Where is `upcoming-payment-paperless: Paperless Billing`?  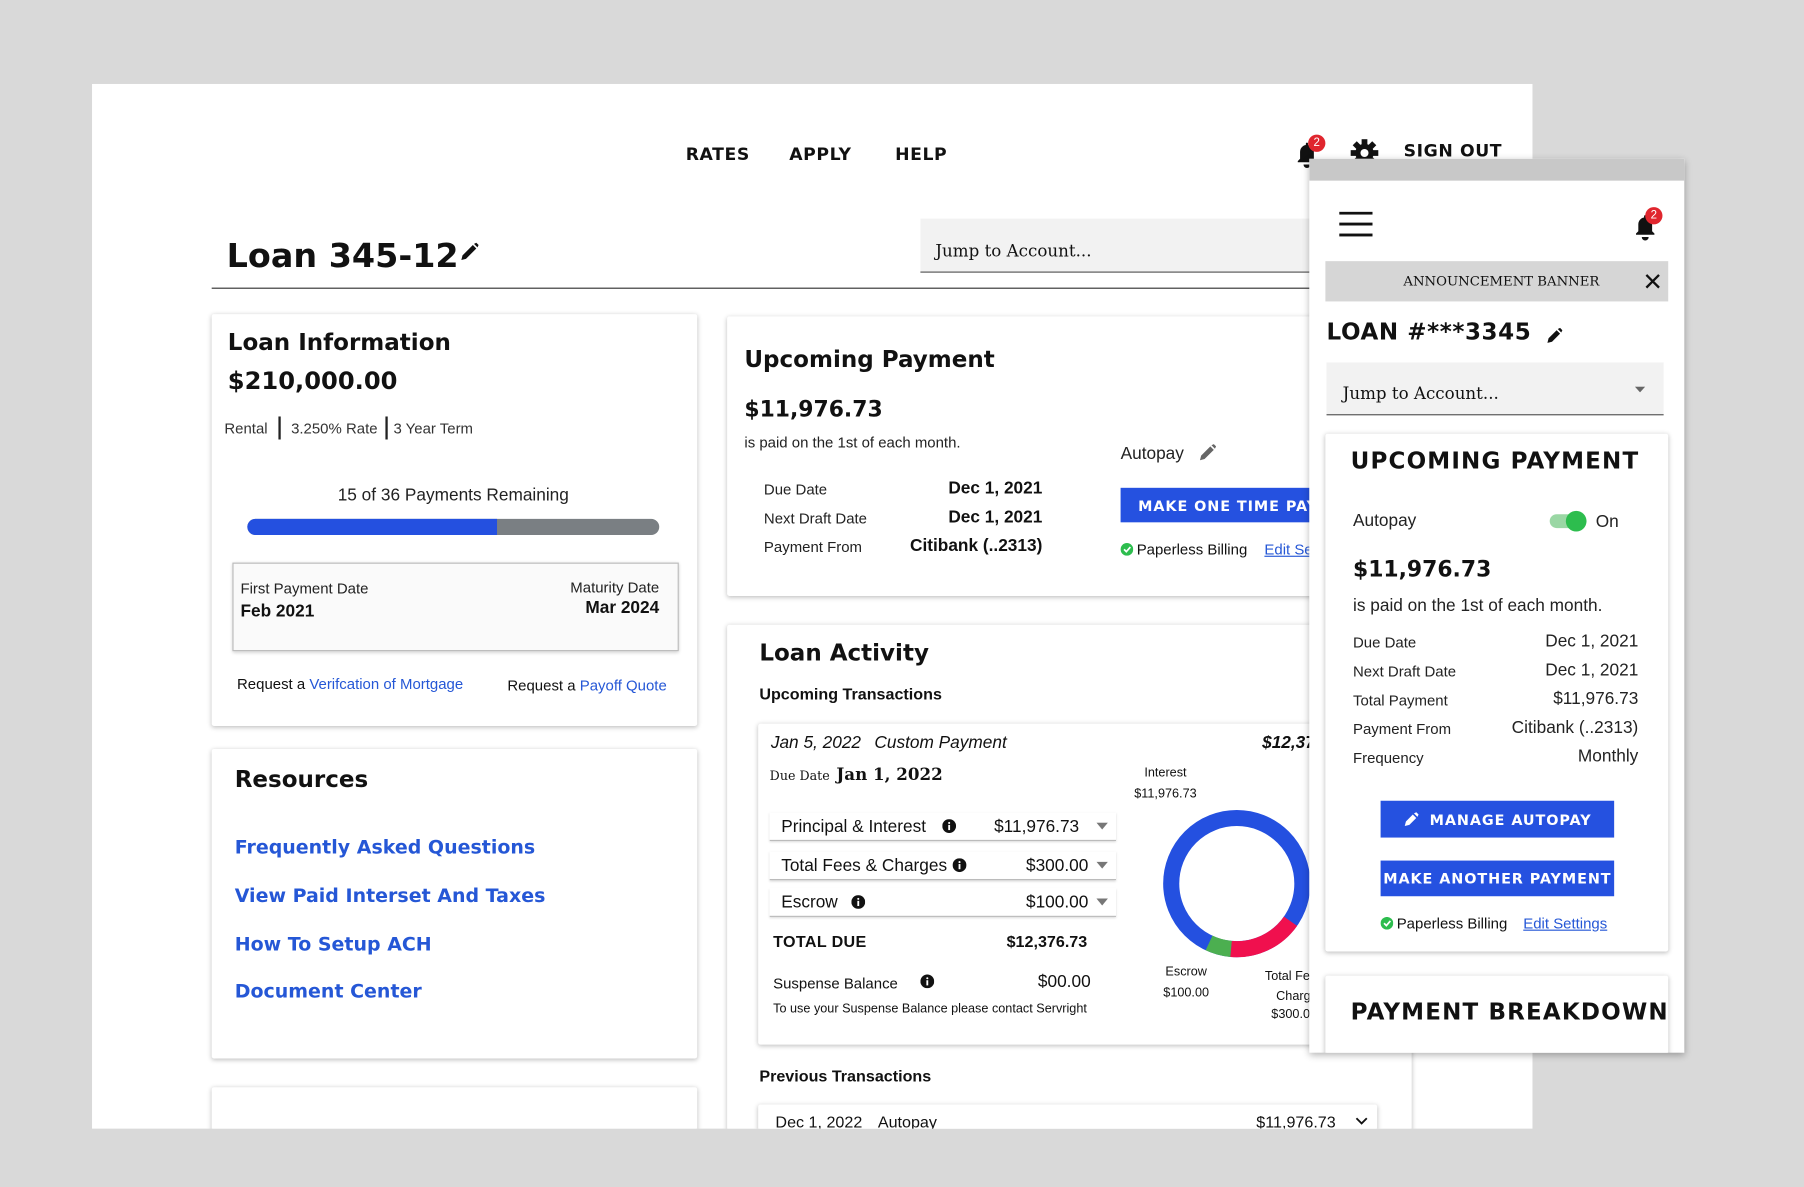 upcoming-payment-paperless: Paperless Billing is located at coordinates (1192, 549).